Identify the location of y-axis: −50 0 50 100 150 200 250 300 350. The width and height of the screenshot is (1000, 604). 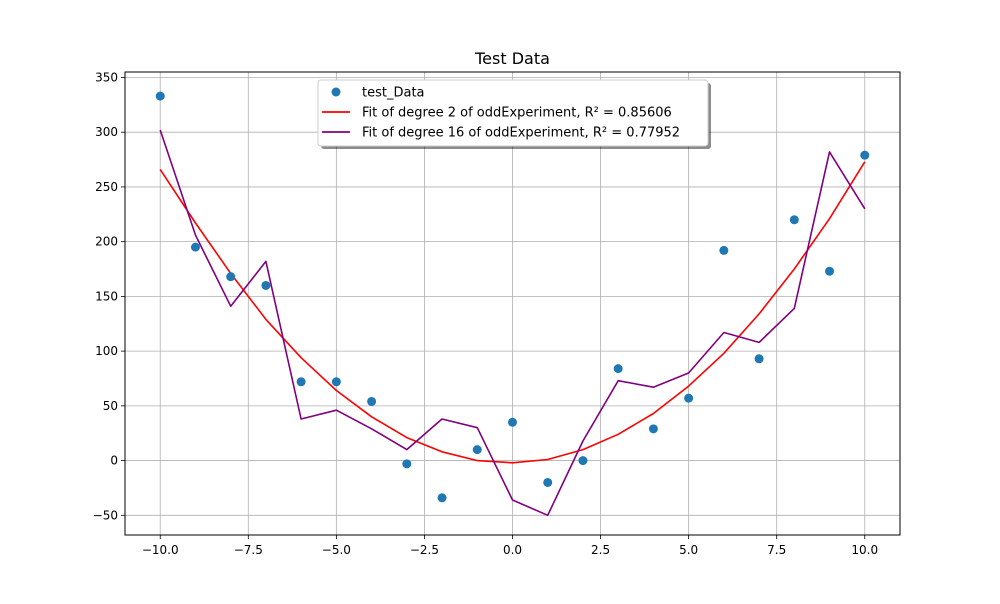
(109, 296).